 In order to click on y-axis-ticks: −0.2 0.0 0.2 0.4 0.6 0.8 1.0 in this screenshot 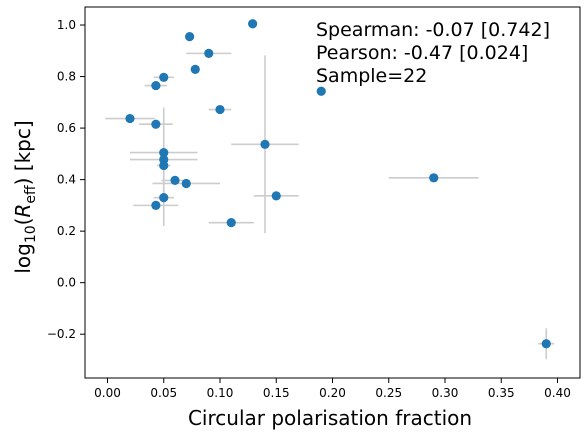, I will do `click(66, 179)`.